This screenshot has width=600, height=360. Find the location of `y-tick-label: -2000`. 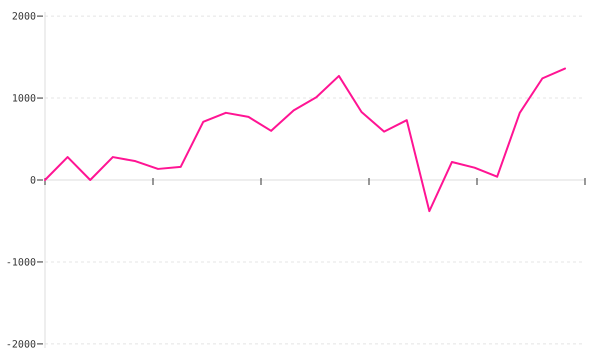

y-tick-label: -2000 is located at coordinates (21, 344).